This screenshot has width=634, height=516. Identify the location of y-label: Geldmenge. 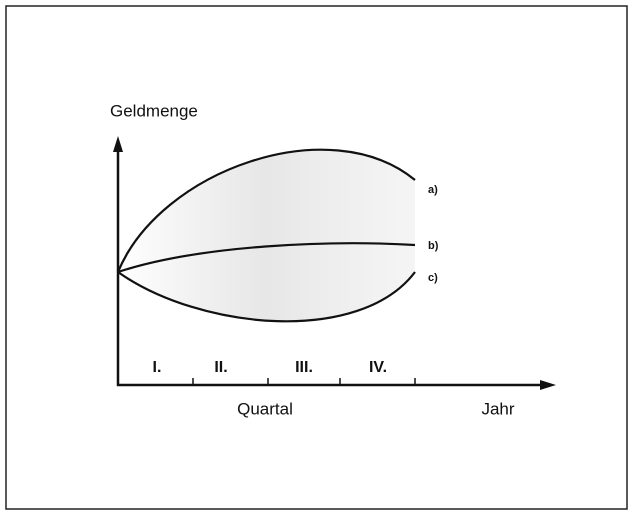
(154, 110).